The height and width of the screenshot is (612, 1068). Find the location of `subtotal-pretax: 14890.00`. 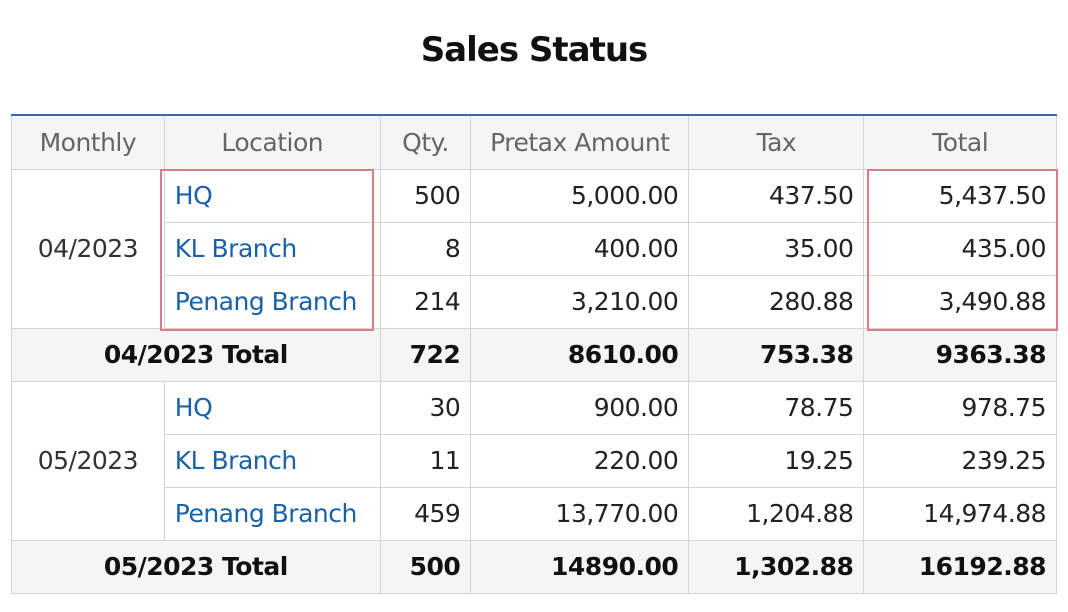

subtotal-pretax: 14890.00 is located at coordinates (580, 566).